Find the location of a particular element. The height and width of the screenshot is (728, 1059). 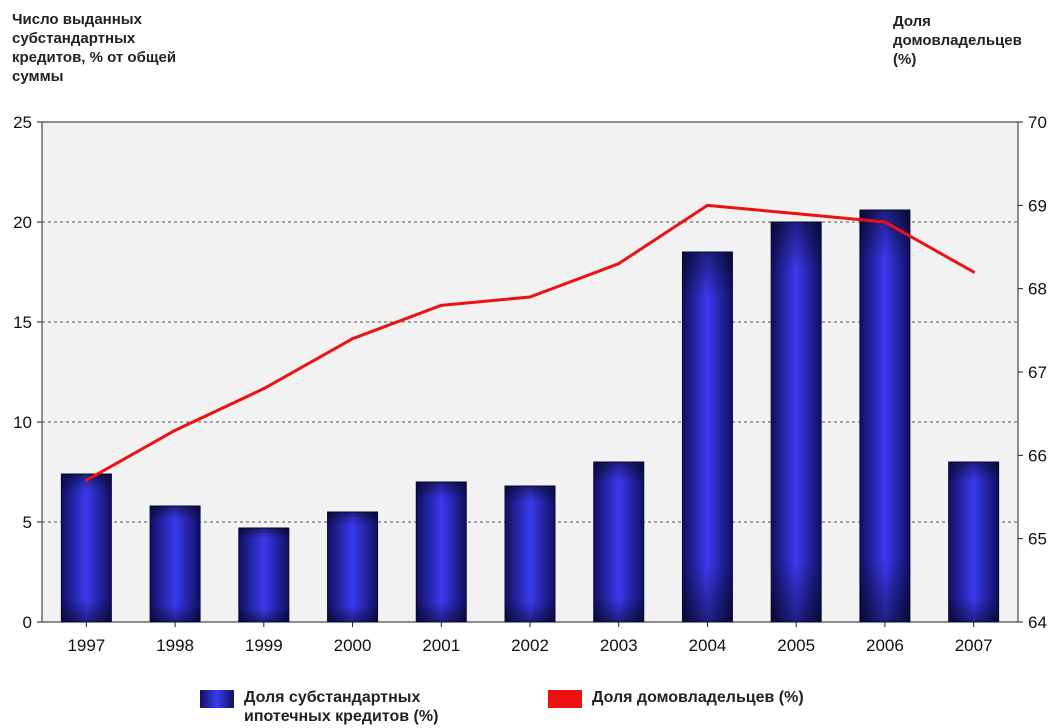

right-tick-label-0: 64 is located at coordinates (1037, 622).